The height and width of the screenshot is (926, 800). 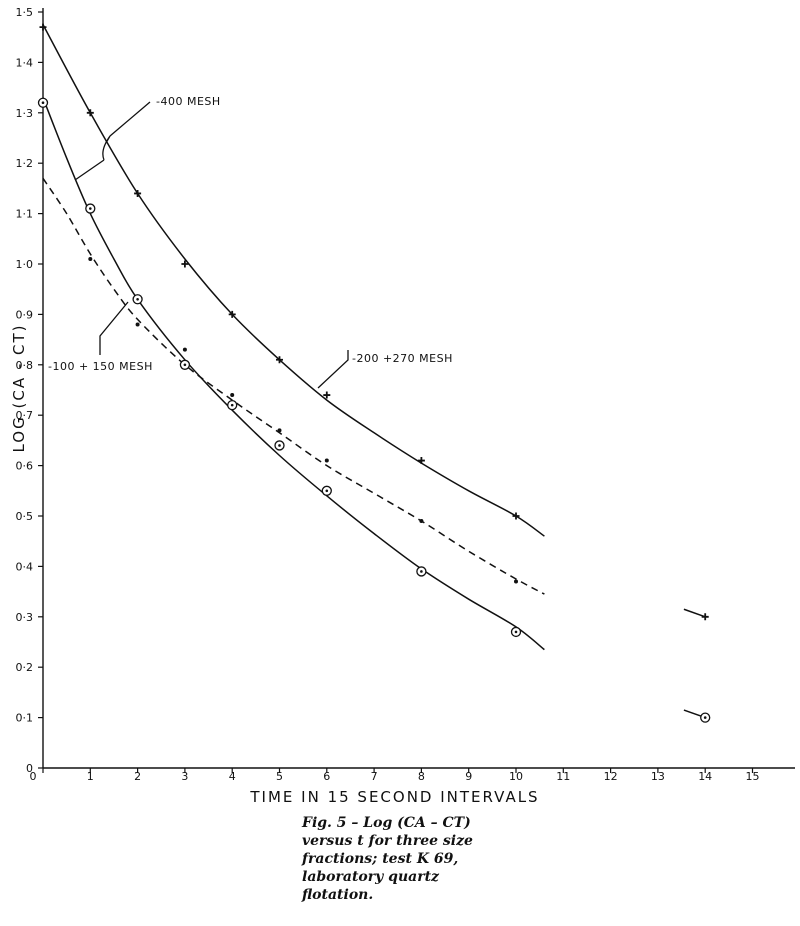 What do you see at coordinates (326, 776) in the screenshot?
I see `x-tick-label: 6` at bounding box center [326, 776].